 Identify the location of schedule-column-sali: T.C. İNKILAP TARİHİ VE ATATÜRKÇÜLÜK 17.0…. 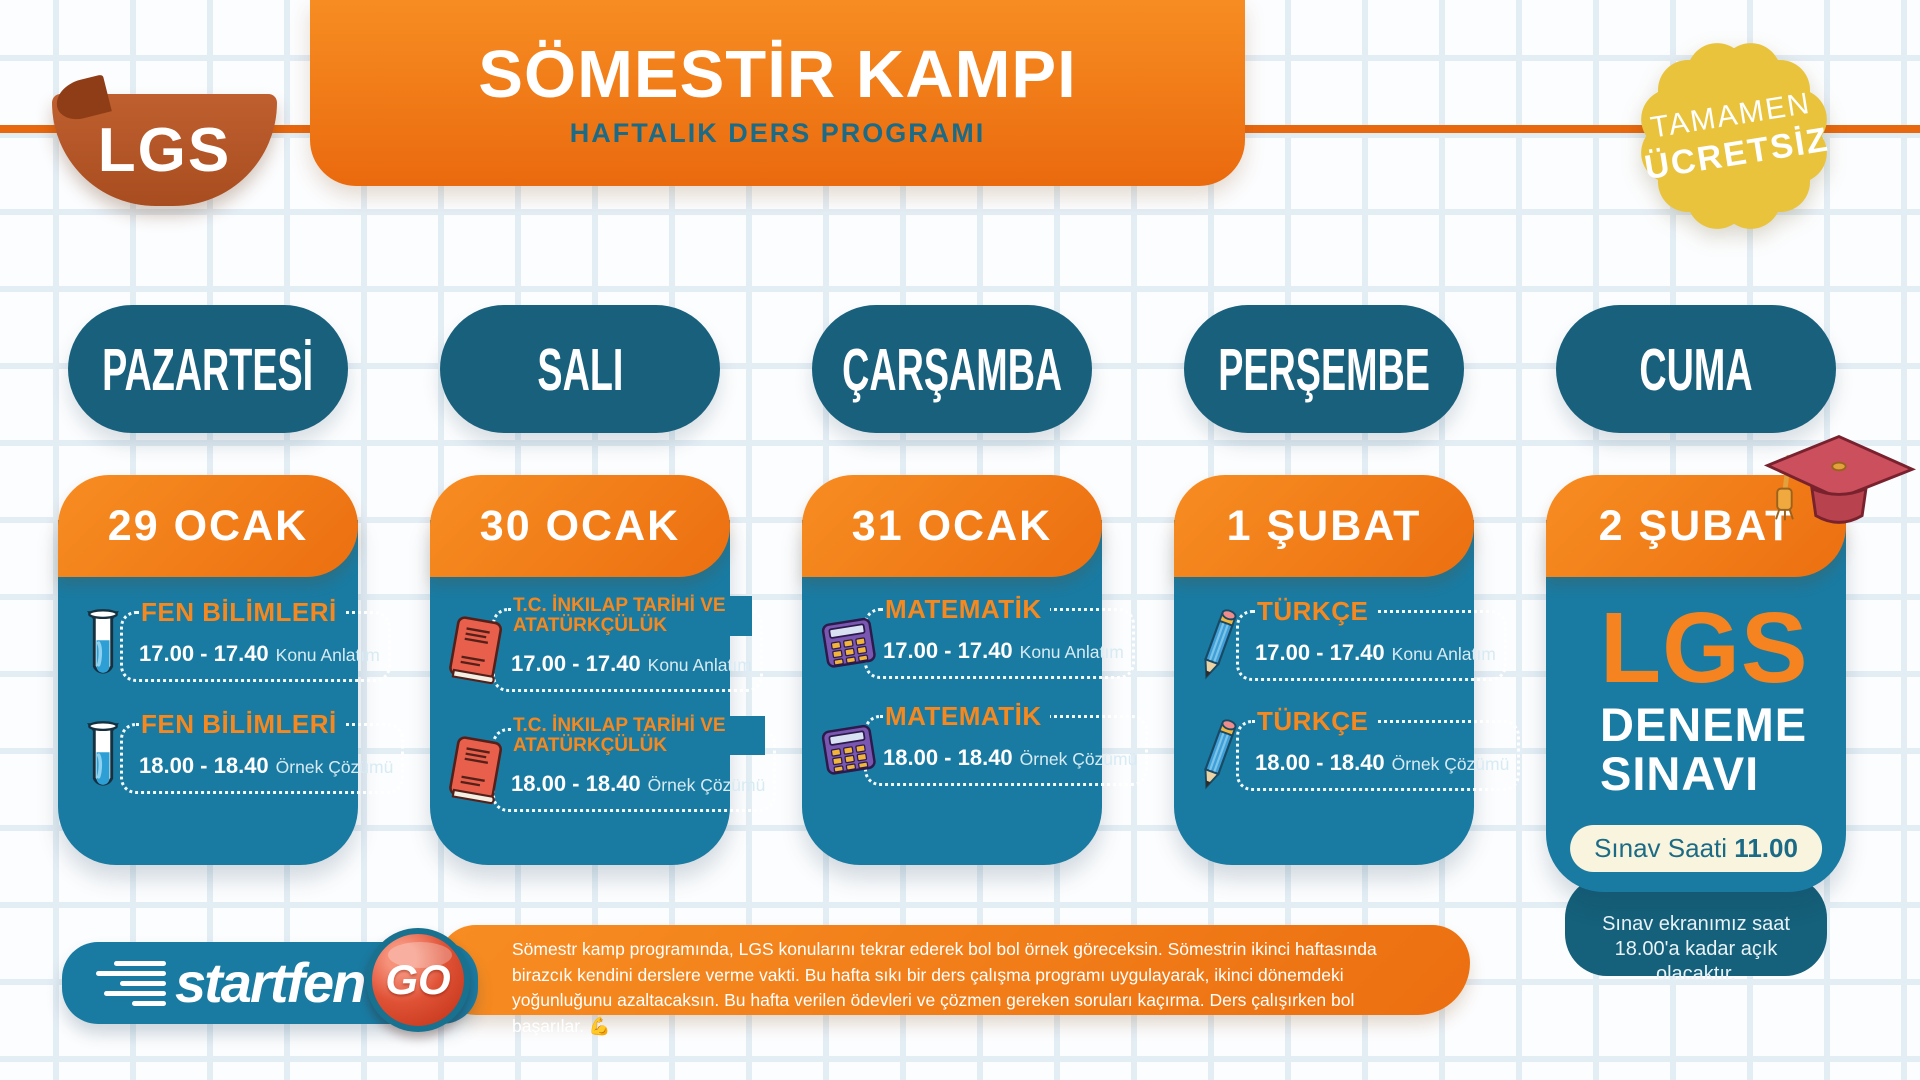
(603, 692).